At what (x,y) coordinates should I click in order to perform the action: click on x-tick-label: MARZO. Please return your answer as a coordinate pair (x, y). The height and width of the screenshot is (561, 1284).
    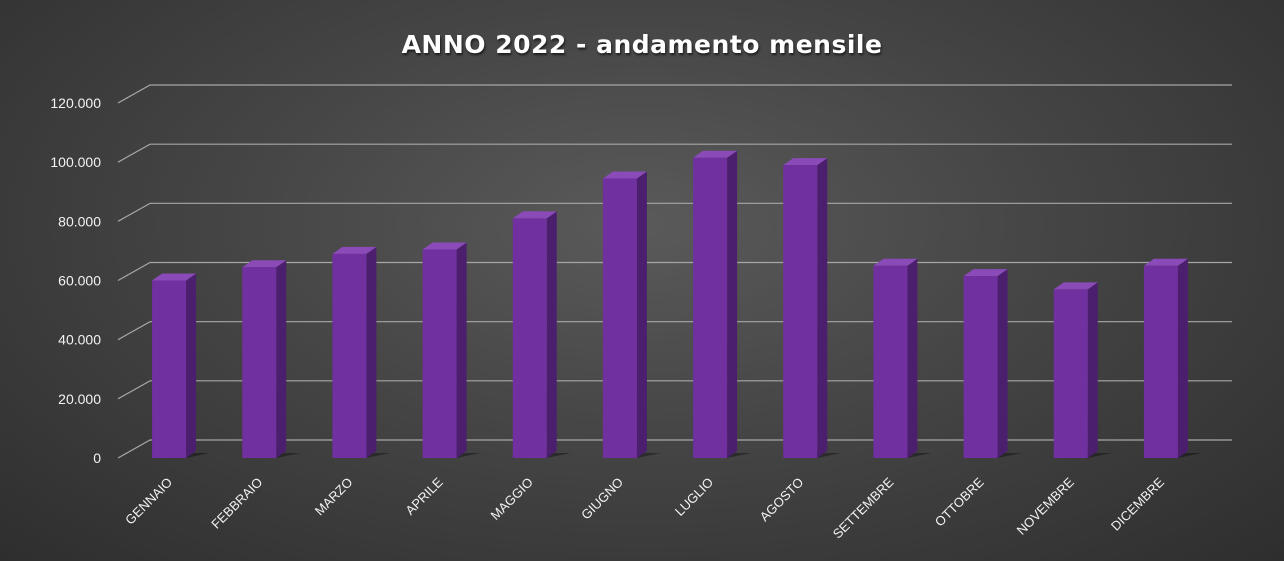
    Looking at the image, I should click on (334, 497).